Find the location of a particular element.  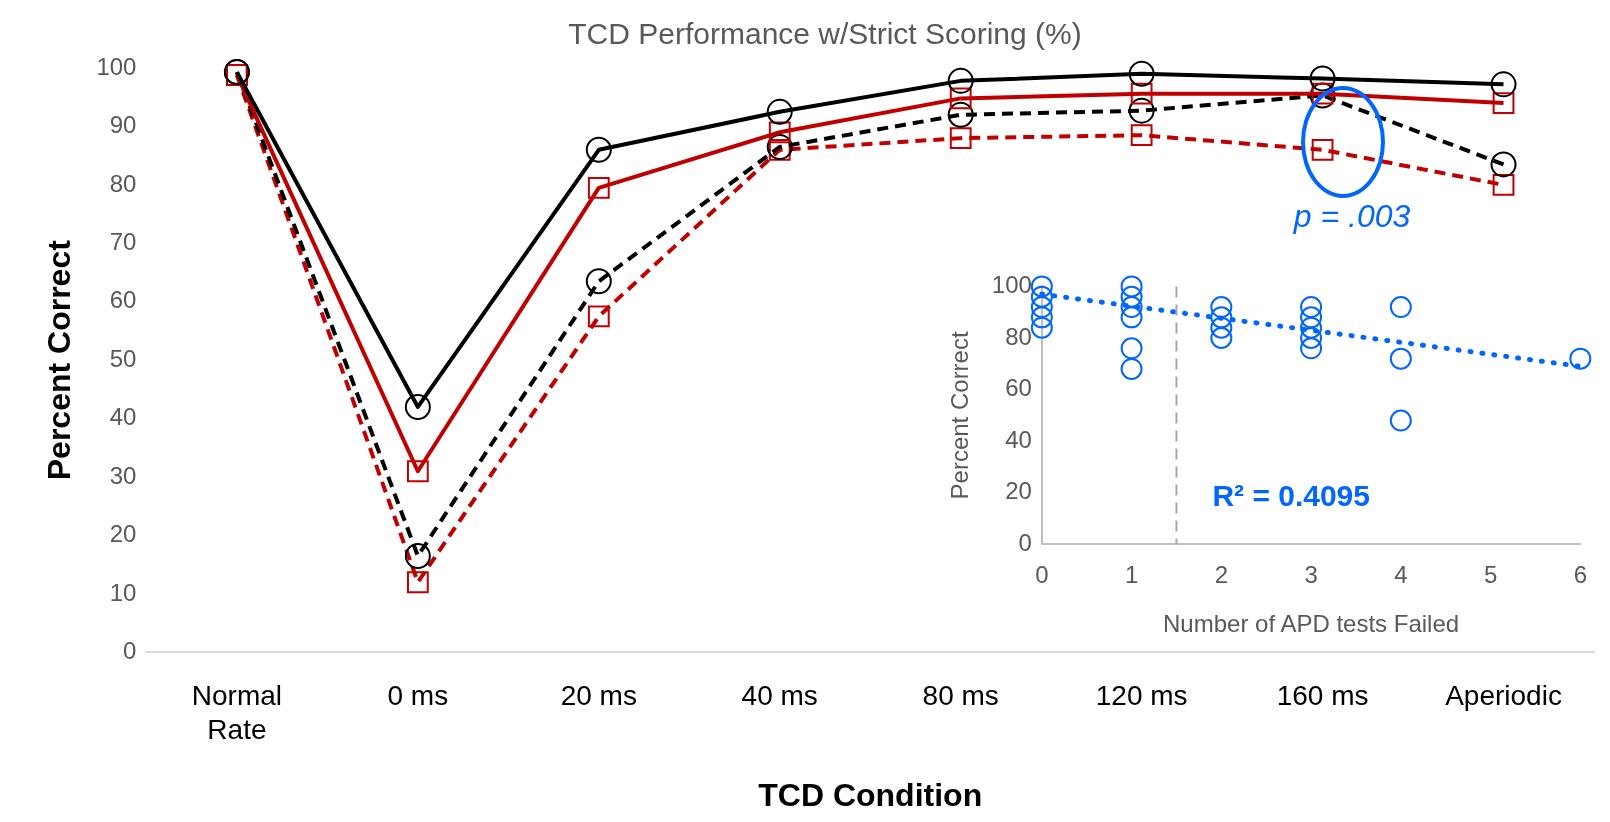

y-tick-label: 10 is located at coordinates (123, 592).